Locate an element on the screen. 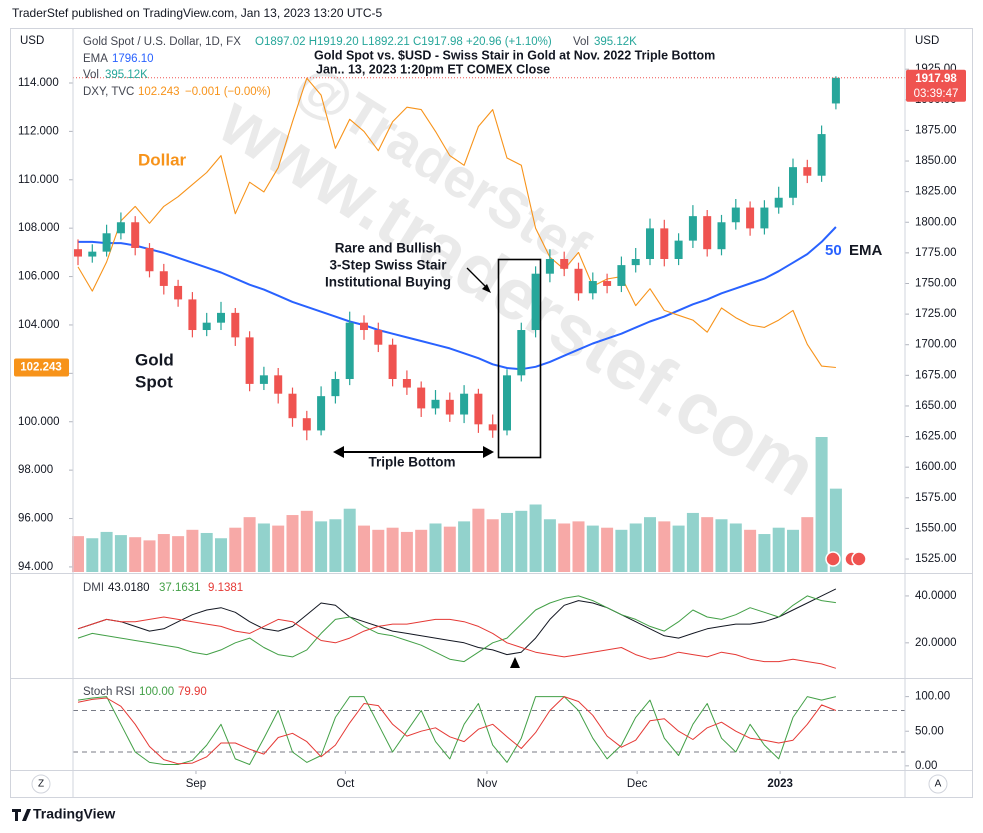 Image resolution: width=983 pixels, height=833 pixels. annotation-dollar: Dollar is located at coordinates (162, 159).